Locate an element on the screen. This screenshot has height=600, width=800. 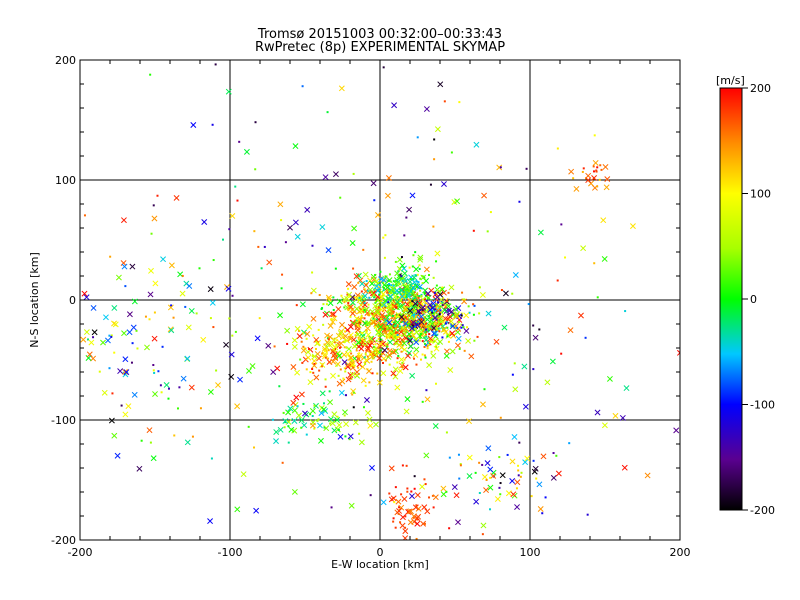
colorbar-ticks: 200 100 0 -100 -200 is located at coordinates (758, 299).